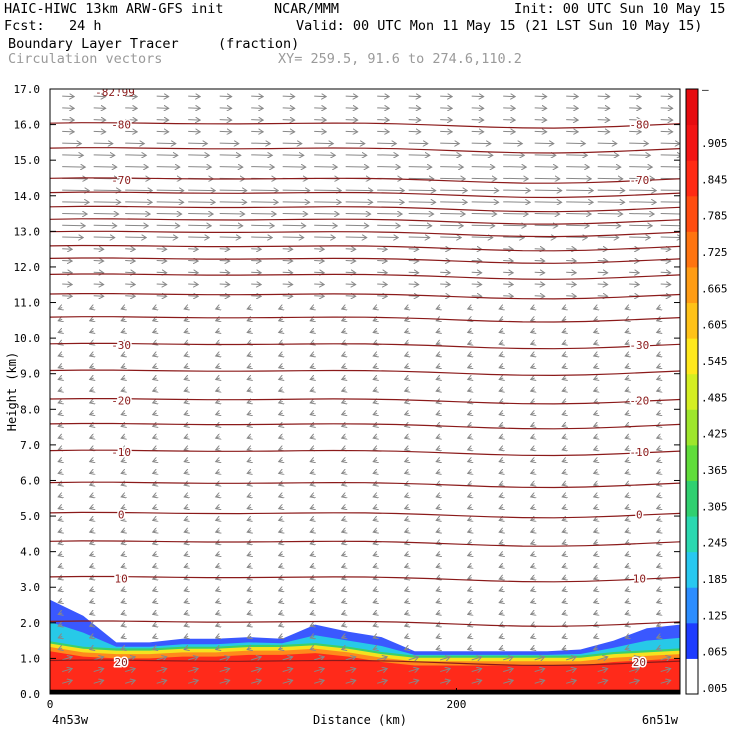 The height and width of the screenshot is (740, 740). Describe the element at coordinates (53, 26) in the screenshot. I see `forecast-hour: Fcst: 24 h` at that location.